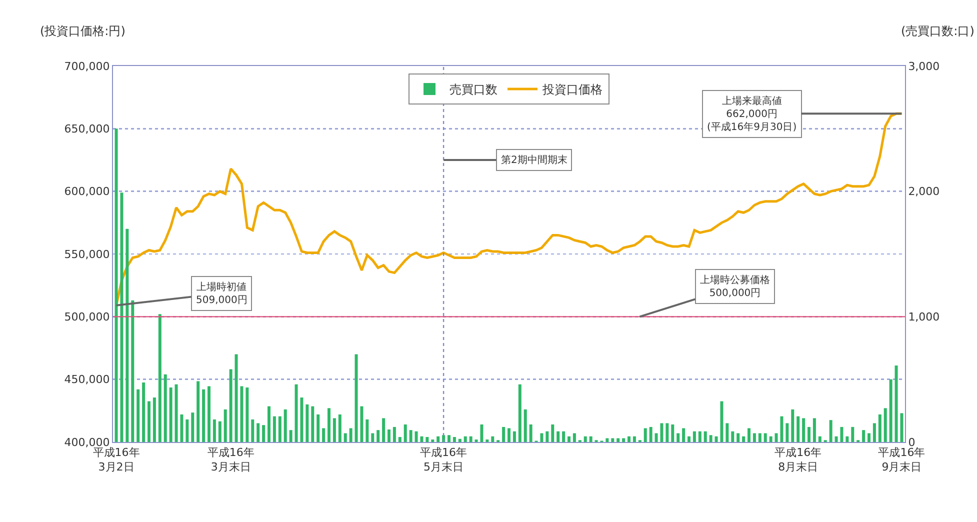 This screenshot has width=977, height=522. I want to click on y-tick-label: 500,000, so click(87, 317).